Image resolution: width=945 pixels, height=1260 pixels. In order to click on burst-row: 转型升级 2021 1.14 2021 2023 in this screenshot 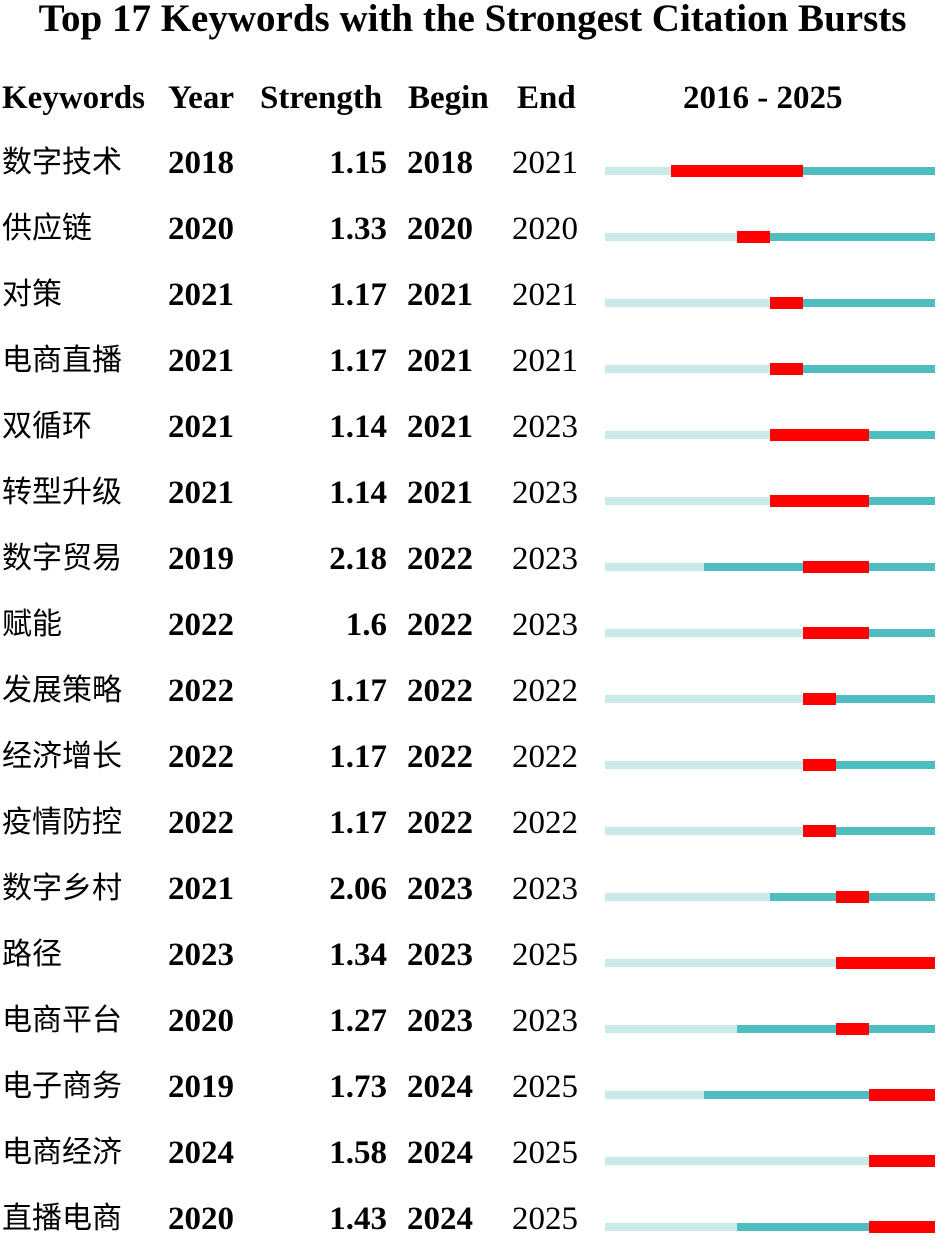, I will do `click(472, 501)`.